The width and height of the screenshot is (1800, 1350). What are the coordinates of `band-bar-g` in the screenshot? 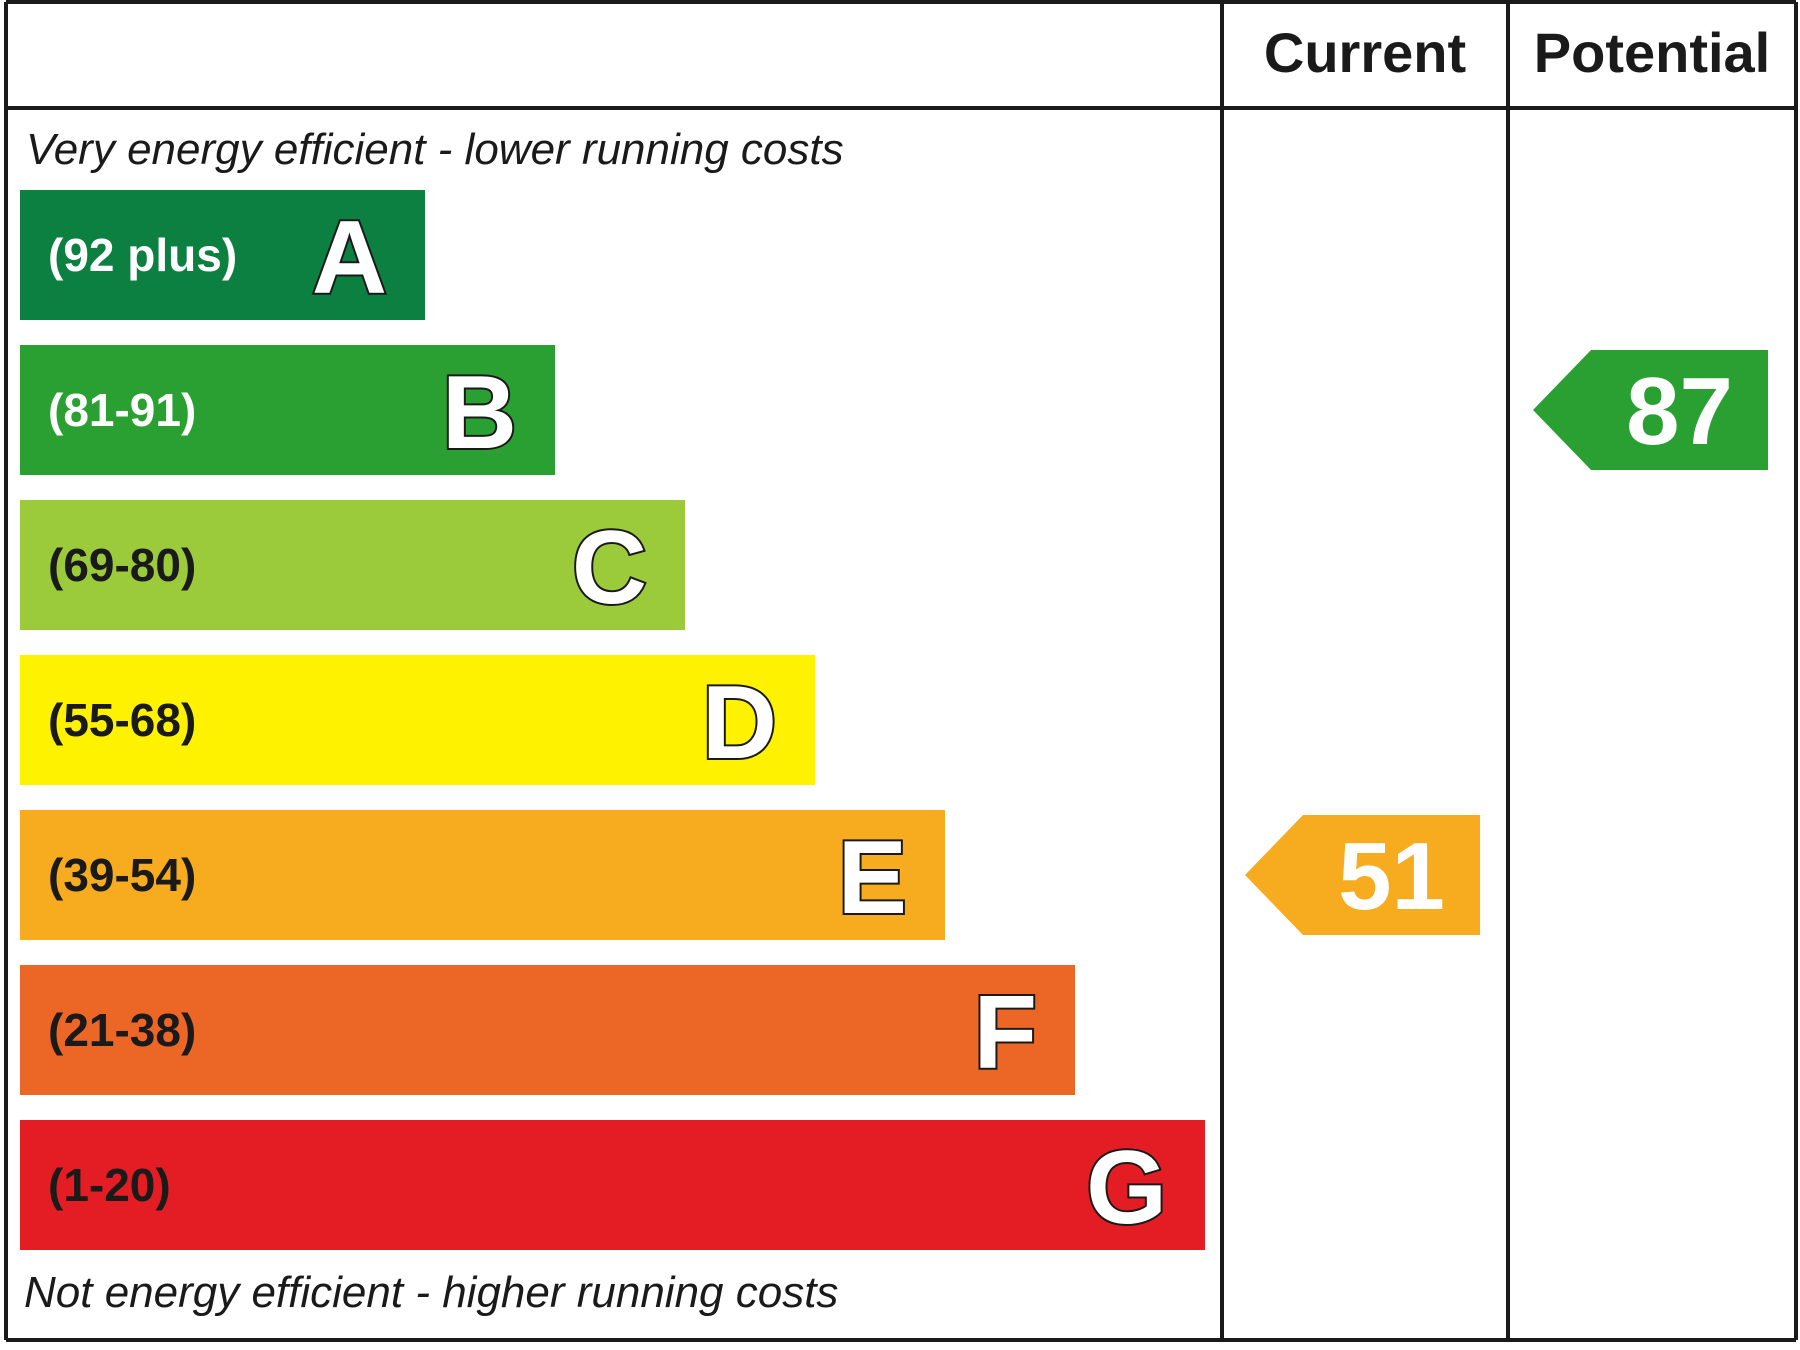 It's located at (612, 1185).